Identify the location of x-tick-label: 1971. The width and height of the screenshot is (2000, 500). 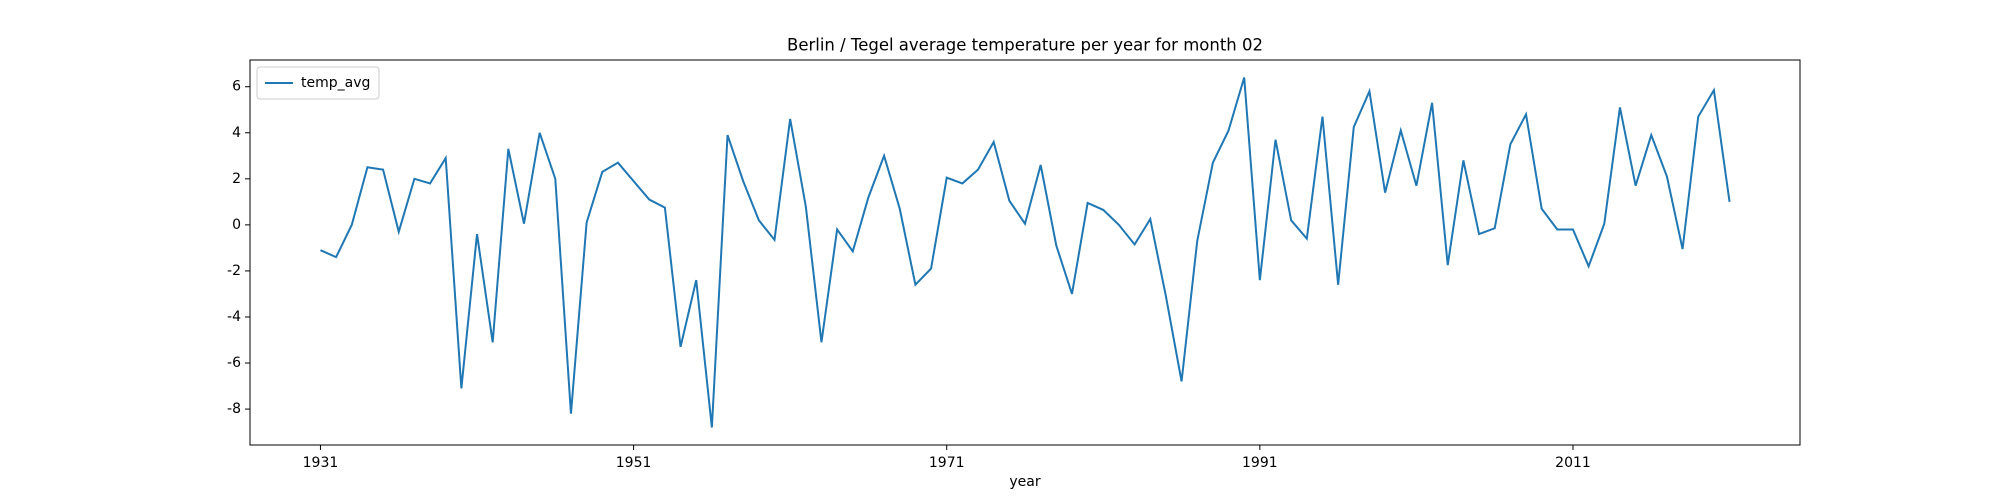
(947, 463).